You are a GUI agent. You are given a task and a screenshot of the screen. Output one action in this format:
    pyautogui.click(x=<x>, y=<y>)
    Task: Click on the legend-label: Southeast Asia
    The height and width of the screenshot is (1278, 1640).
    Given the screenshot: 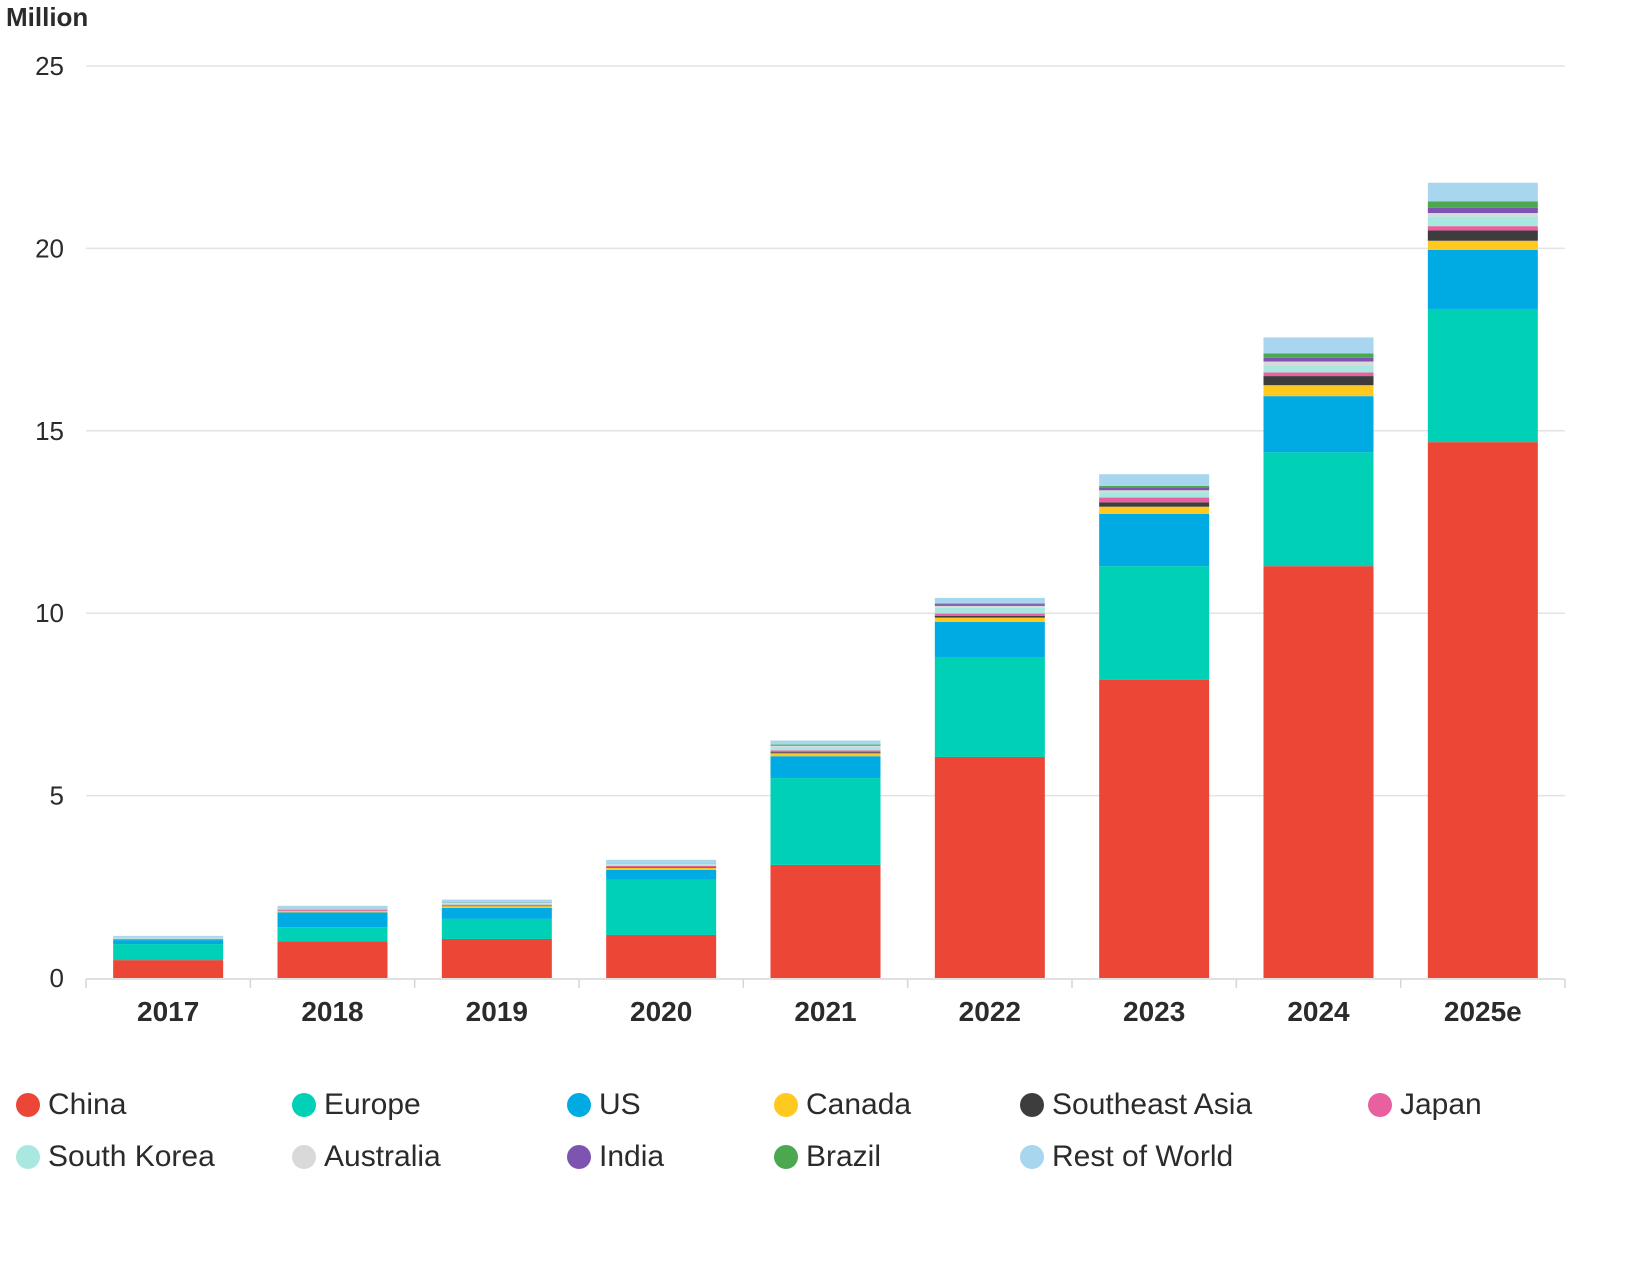 What is the action you would take?
    pyautogui.click(x=1152, y=1104)
    